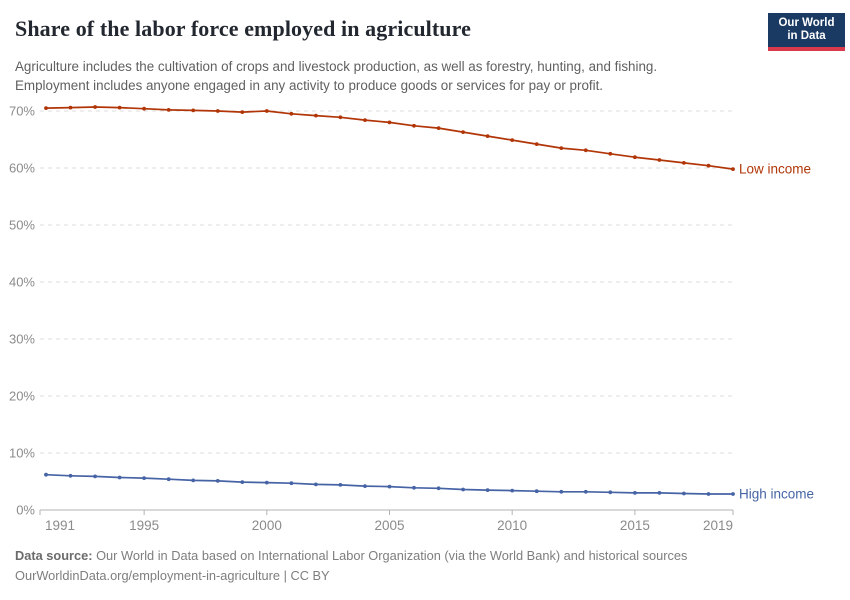  Describe the element at coordinates (22, 111) in the screenshot. I see `y-tick-label: 70%` at that location.